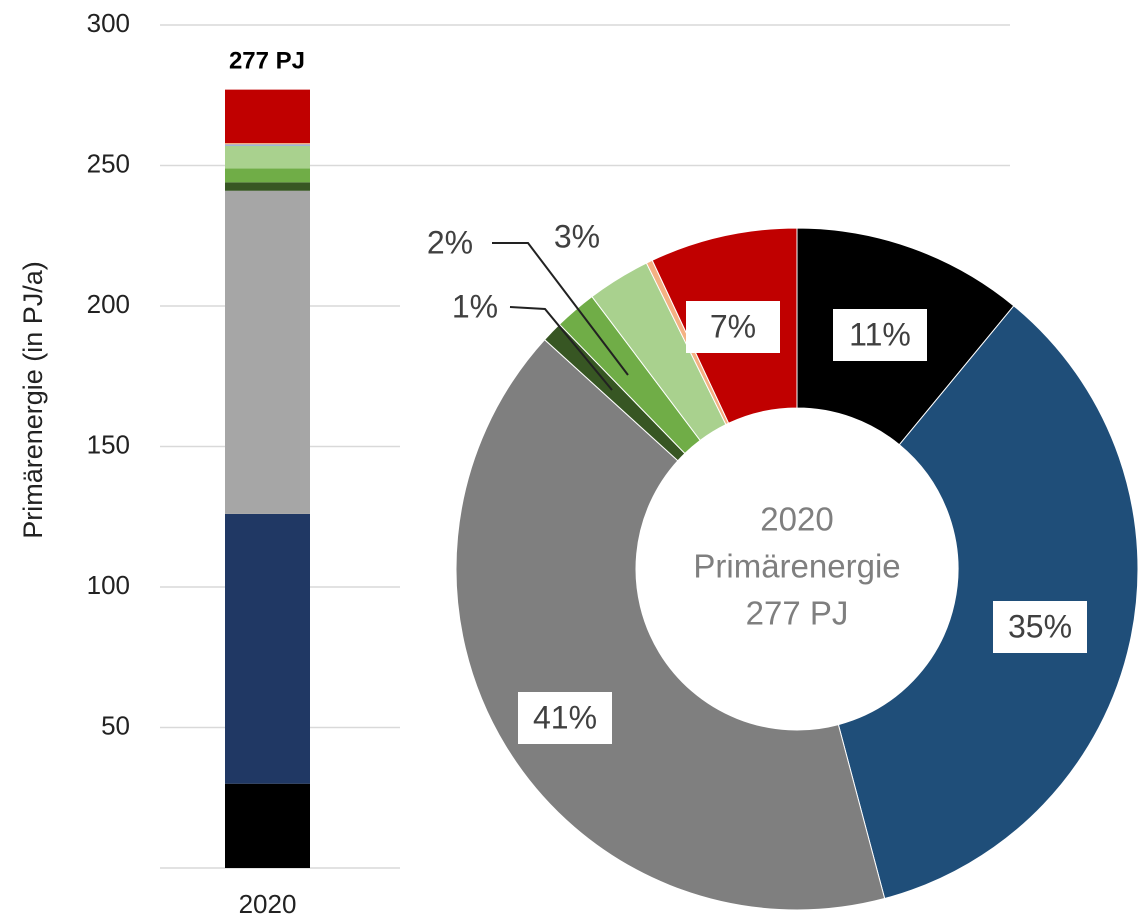  Describe the element at coordinates (577, 236) in the screenshot. I see `value-label: 3%` at that location.